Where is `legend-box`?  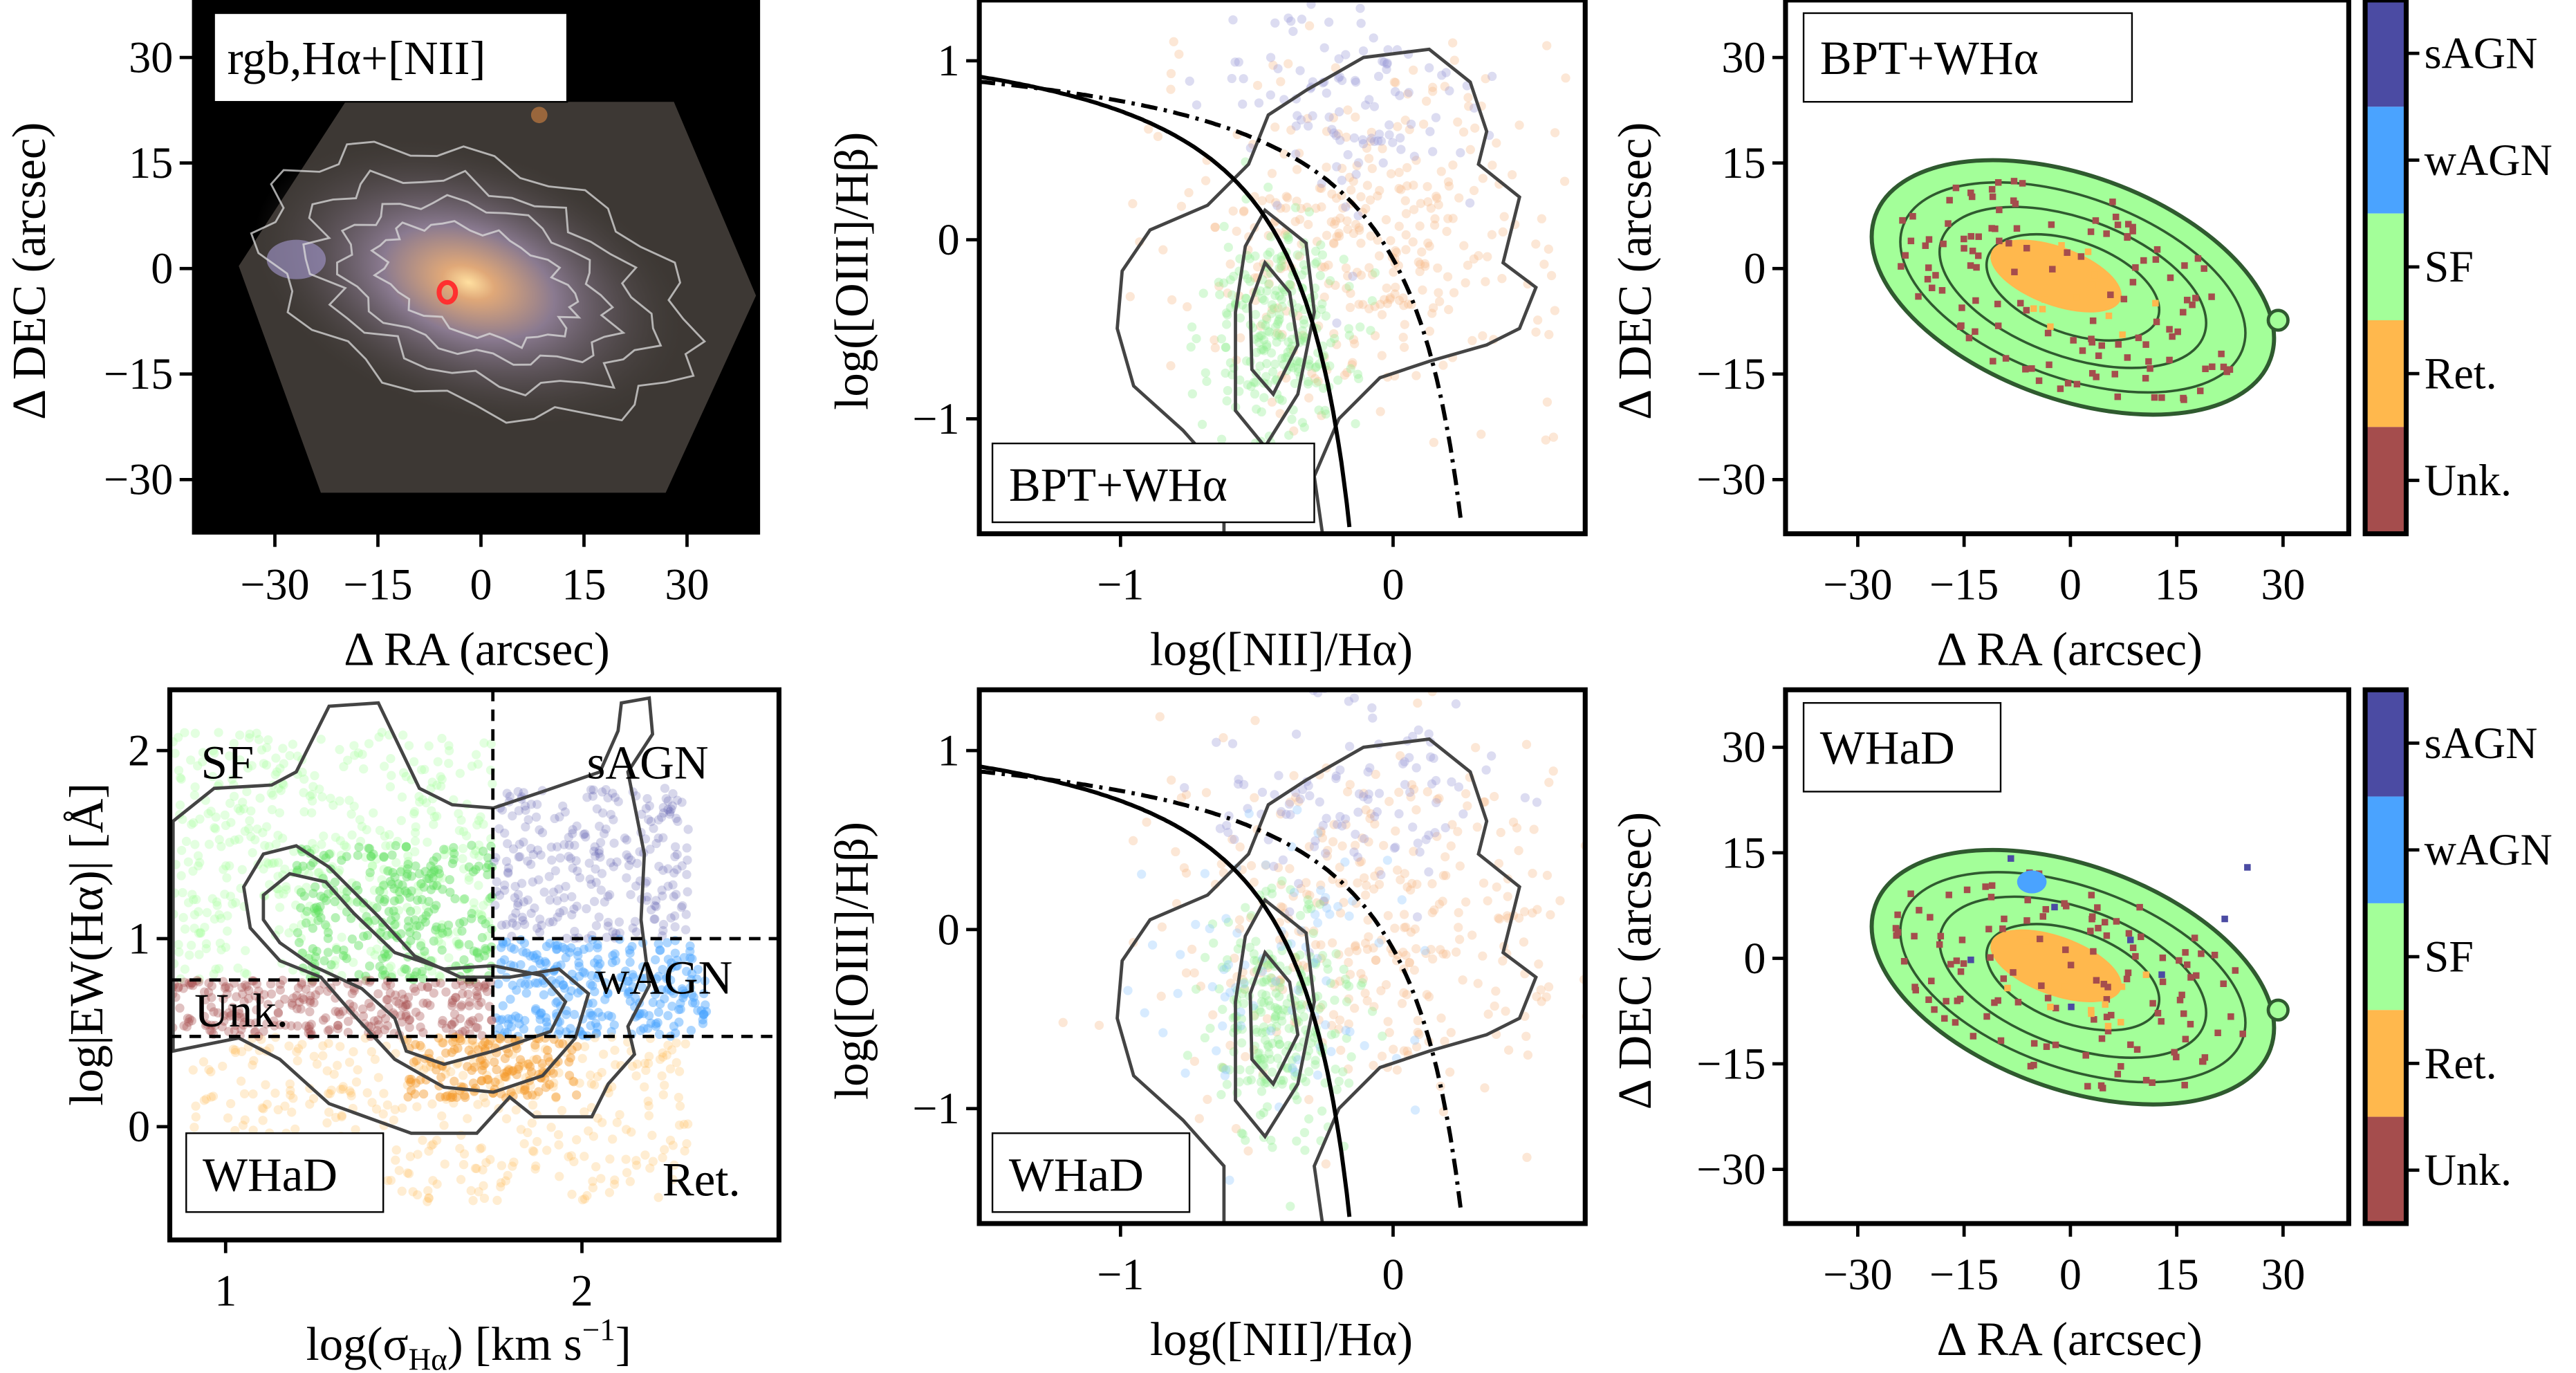 legend-box is located at coordinates (285, 1172).